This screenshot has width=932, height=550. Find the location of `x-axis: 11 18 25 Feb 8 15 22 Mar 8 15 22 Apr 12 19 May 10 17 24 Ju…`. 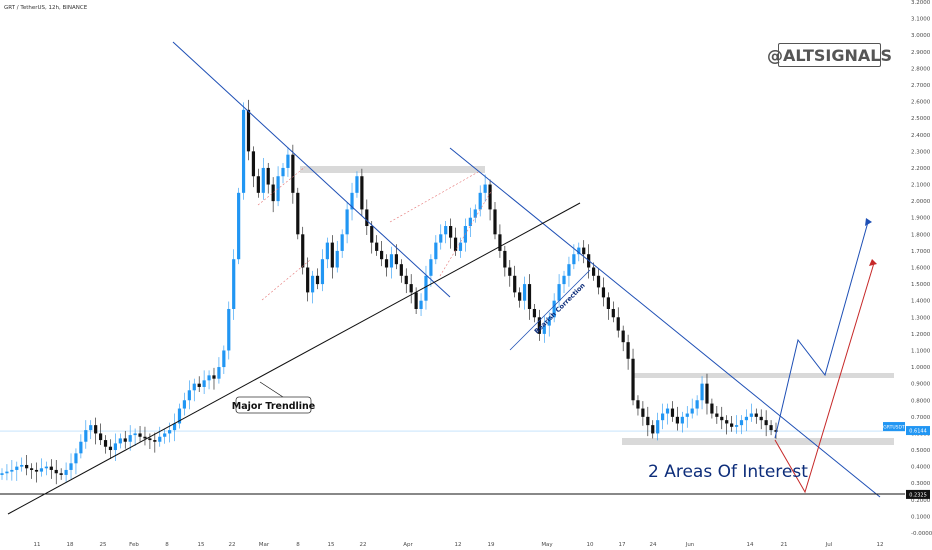

x-axis: 11 18 25 Feb 8 15 22 Mar 8 15 22 Apr 12 19 May 10 17 24 Ju… is located at coordinates (459, 545).